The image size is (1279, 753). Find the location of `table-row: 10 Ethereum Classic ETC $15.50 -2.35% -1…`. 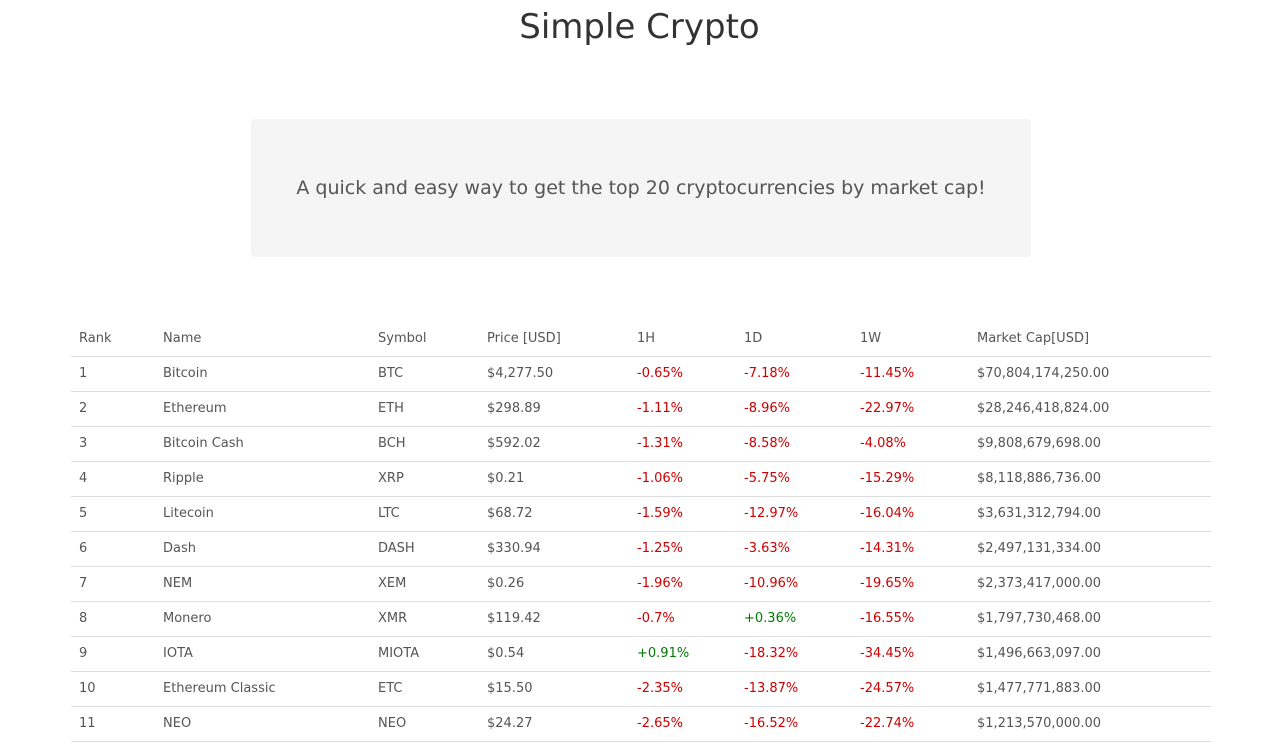

table-row: 10 Ethereum Classic ETC $15.50 -2.35% -1… is located at coordinates (641, 689).